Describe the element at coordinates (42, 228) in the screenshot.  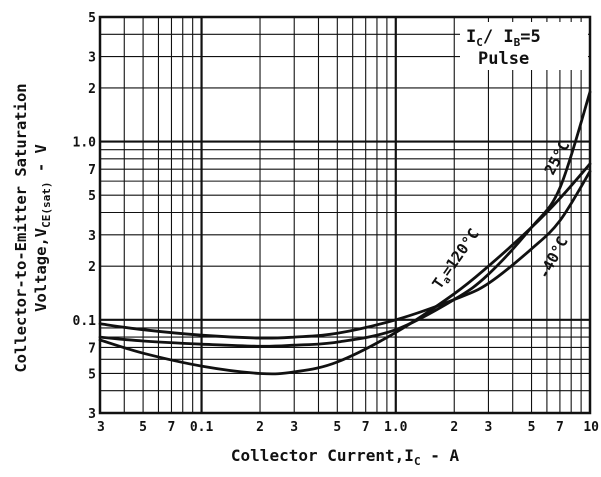
I see `y-axis-label-line2: Voltage,VCE(sat) - V` at that location.